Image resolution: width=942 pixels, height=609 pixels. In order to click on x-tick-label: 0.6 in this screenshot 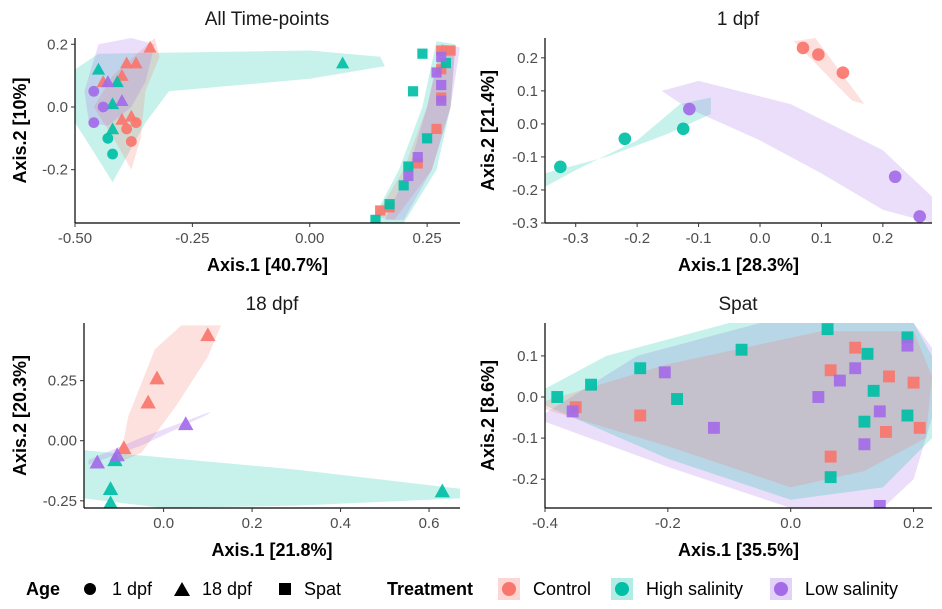, I will do `click(429, 523)`.